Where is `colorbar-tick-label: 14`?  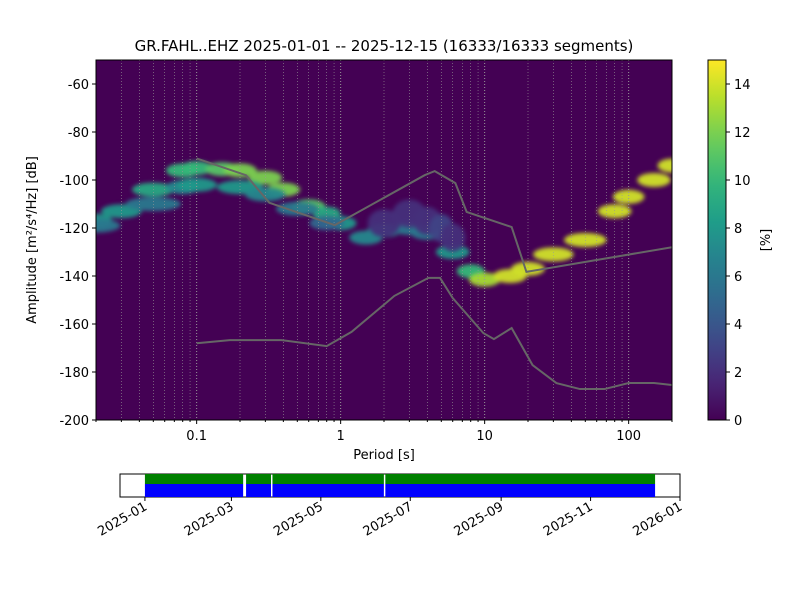 colorbar-tick-label: 14 is located at coordinates (742, 85).